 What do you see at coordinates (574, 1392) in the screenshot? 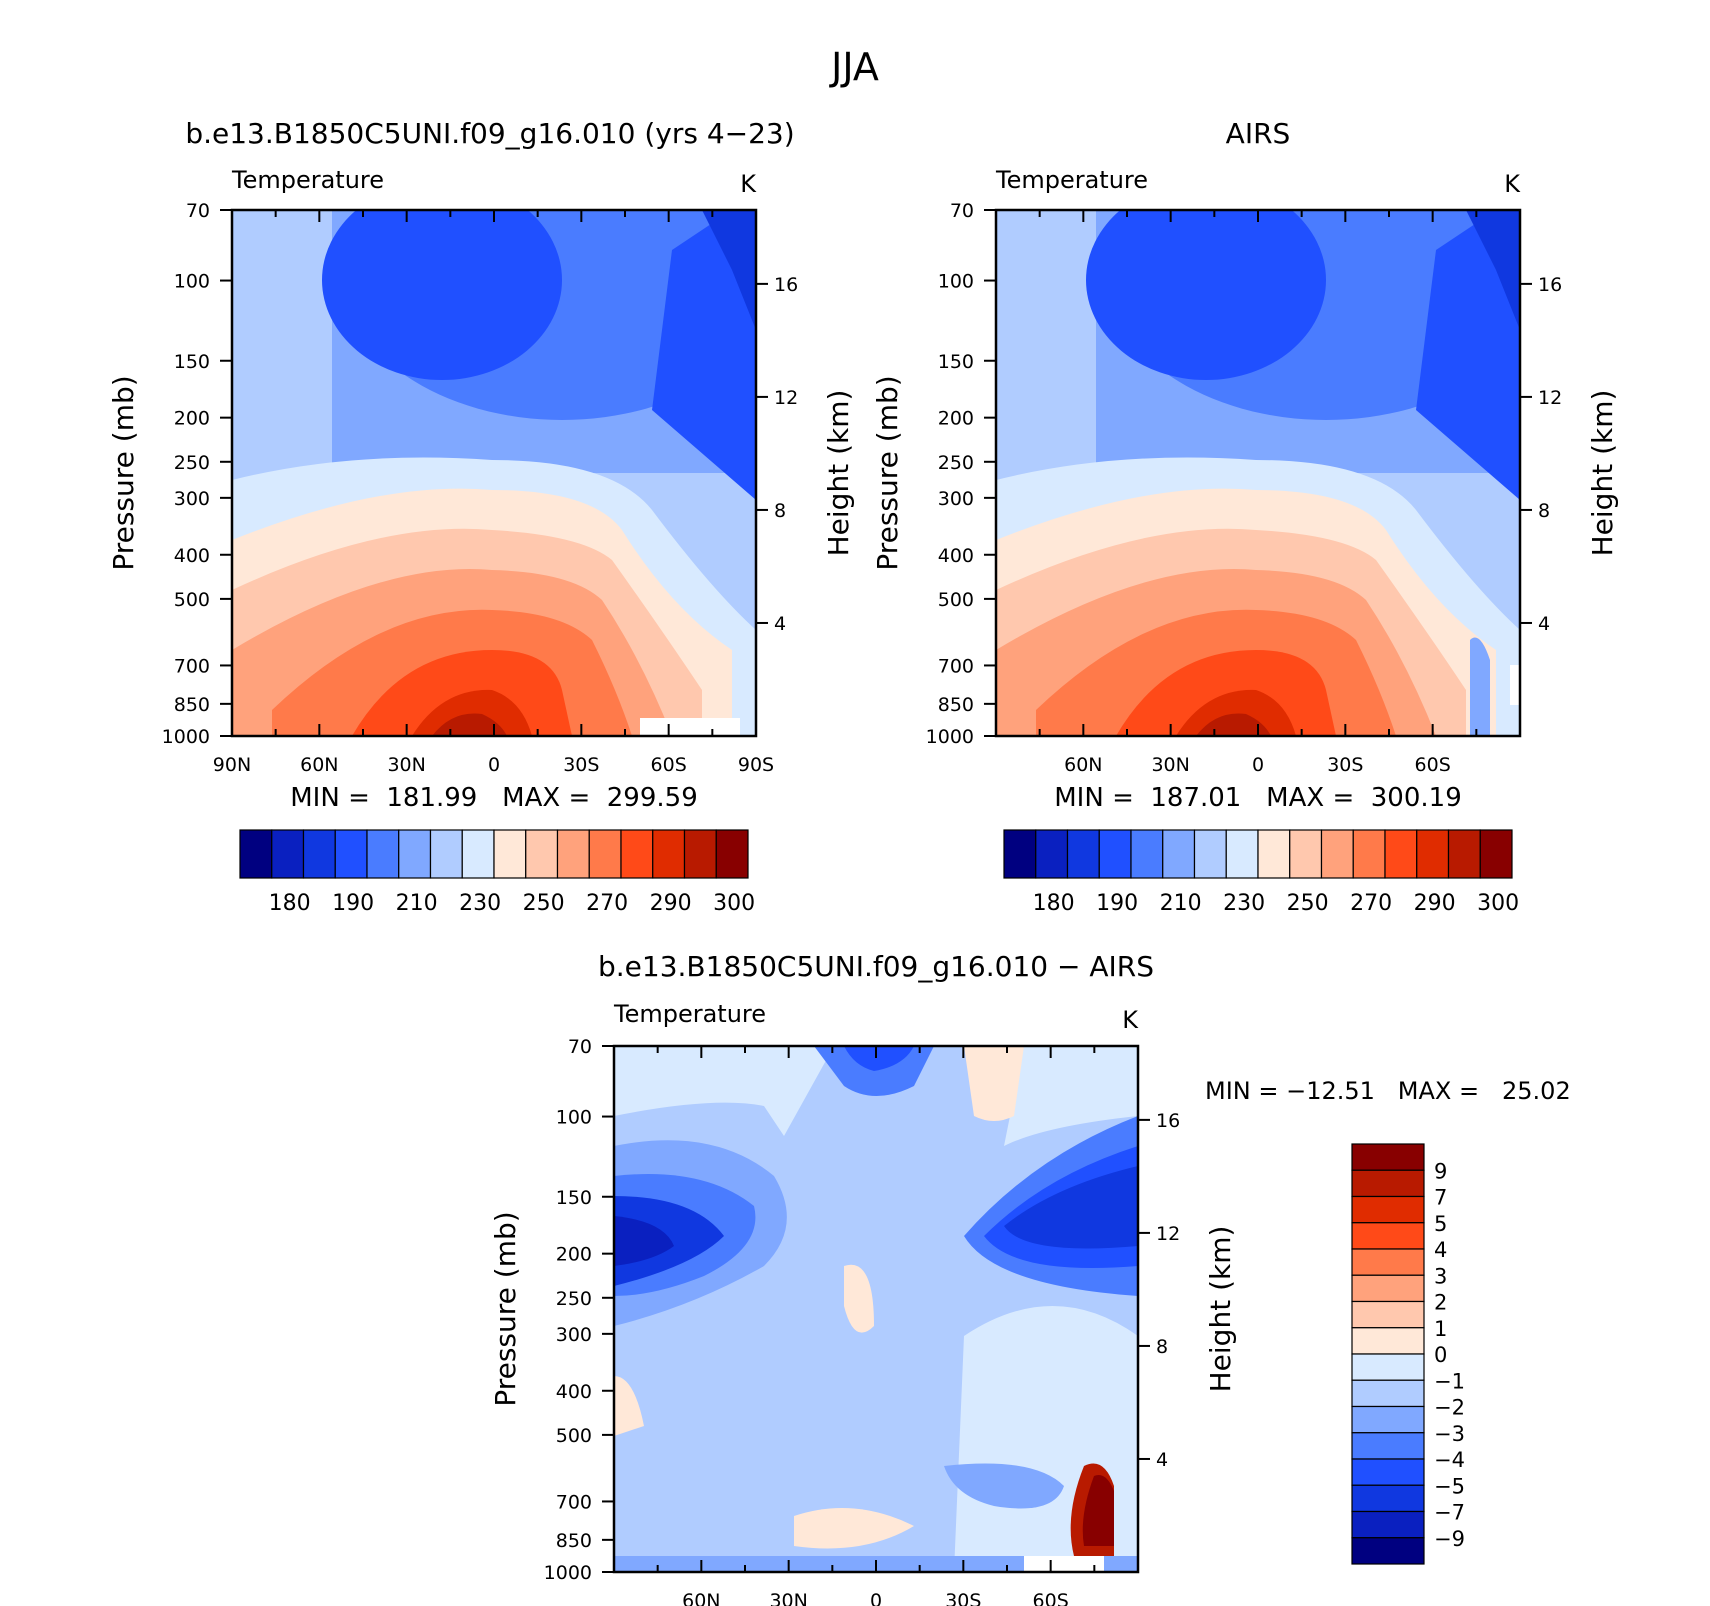
I see `y-tick-label: 400` at bounding box center [574, 1392].